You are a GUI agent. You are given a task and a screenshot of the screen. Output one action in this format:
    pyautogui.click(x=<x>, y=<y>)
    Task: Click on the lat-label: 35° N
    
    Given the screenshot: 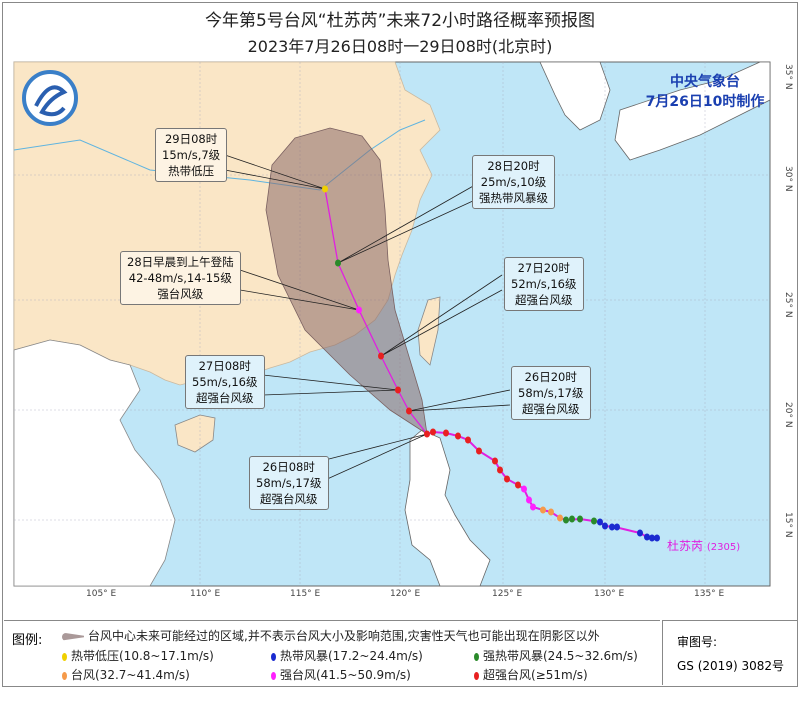 What is the action you would take?
    pyautogui.click(x=788, y=77)
    